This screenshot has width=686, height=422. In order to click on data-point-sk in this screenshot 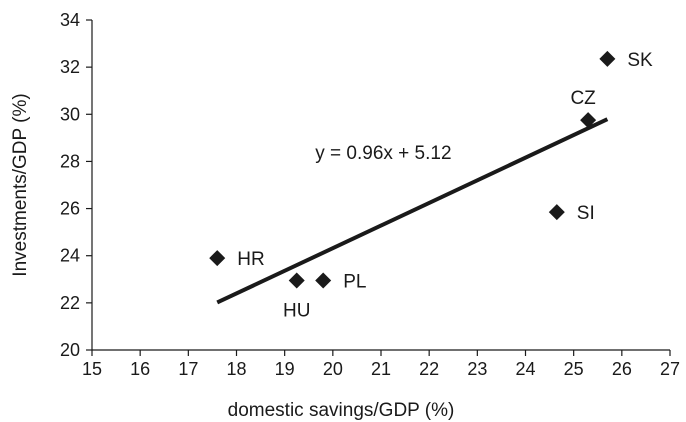, I will do `click(607, 58)`.